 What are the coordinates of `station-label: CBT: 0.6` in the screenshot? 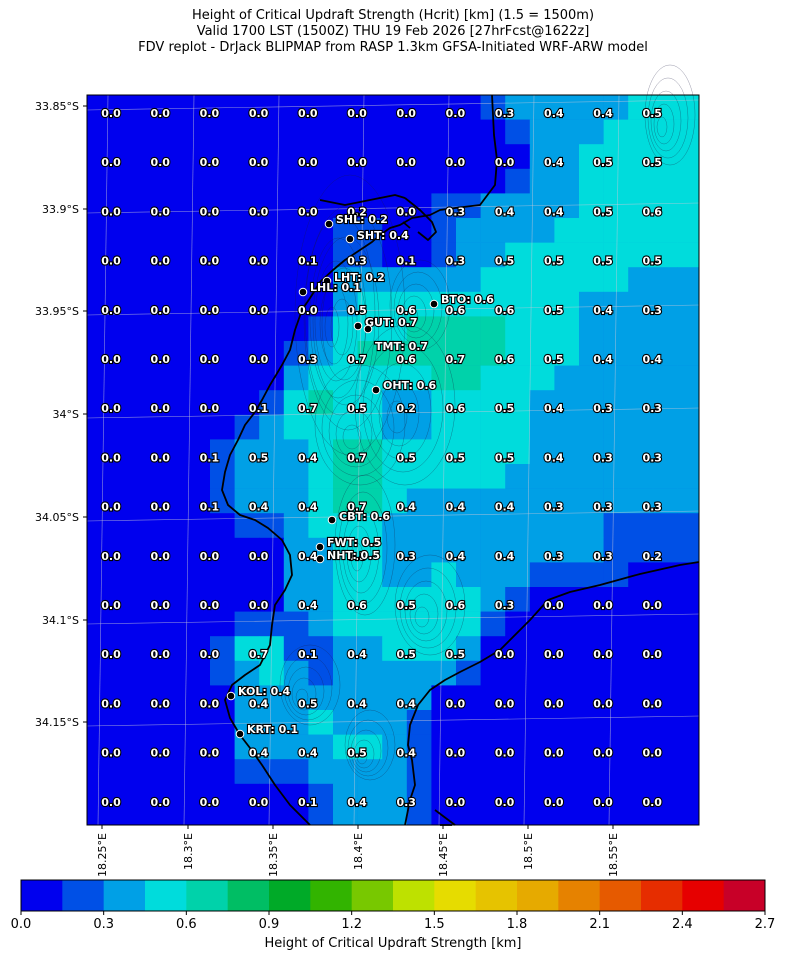 It's located at (364, 516).